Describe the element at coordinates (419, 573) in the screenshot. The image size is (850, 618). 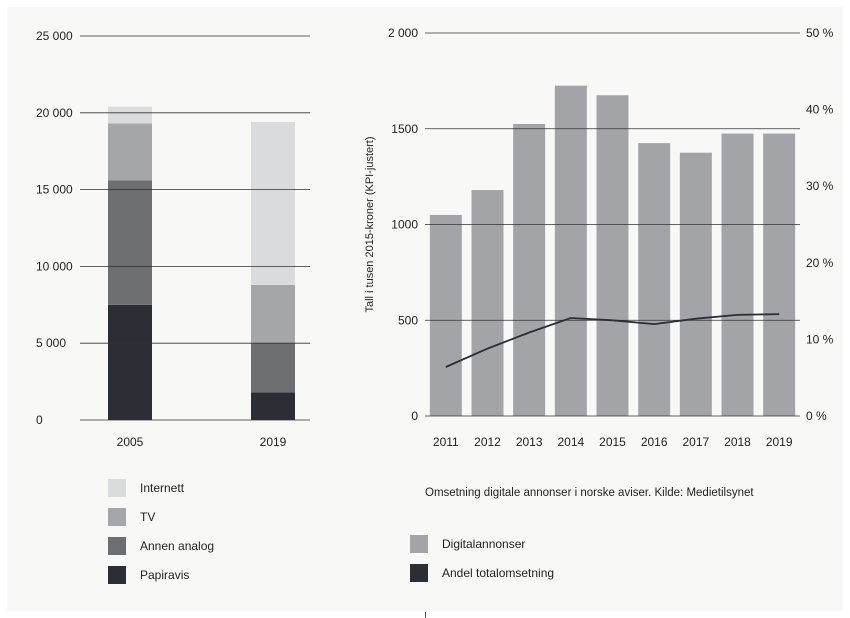
I see `legend-swatch-andel` at that location.